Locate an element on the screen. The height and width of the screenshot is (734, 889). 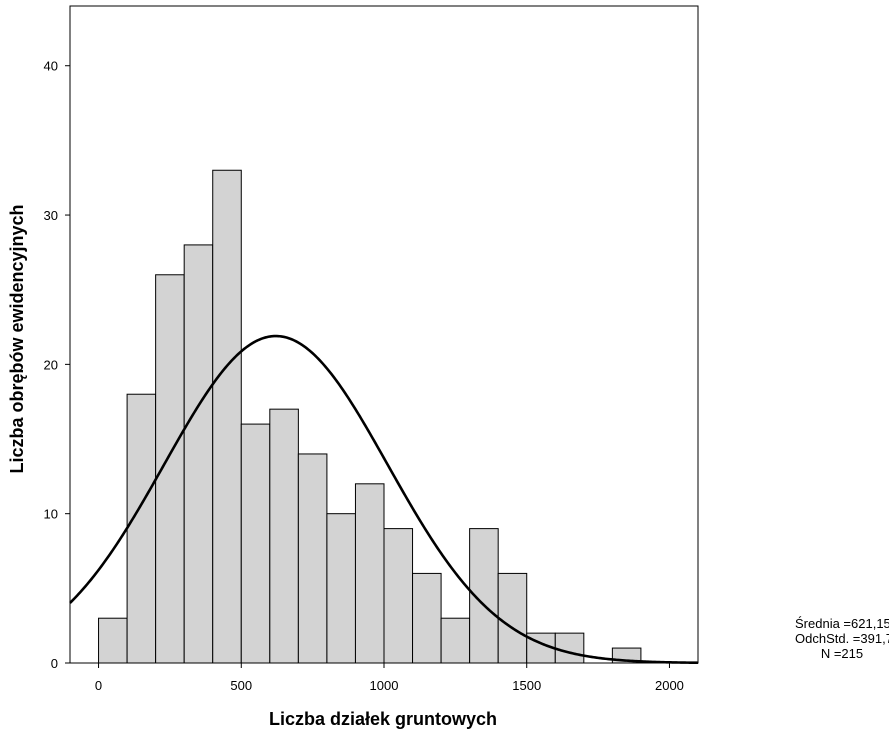
x-tick-label: 2000 is located at coordinates (669, 685).